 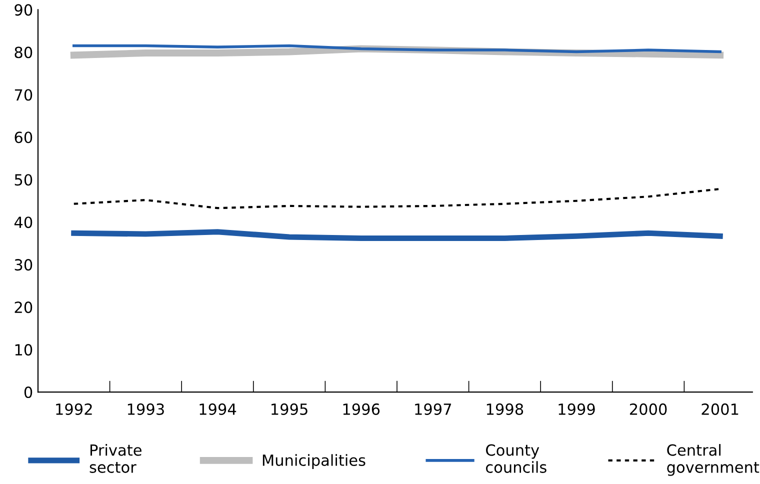 What do you see at coordinates (23, 95) in the screenshot?
I see `y-tick-label: 70` at bounding box center [23, 95].